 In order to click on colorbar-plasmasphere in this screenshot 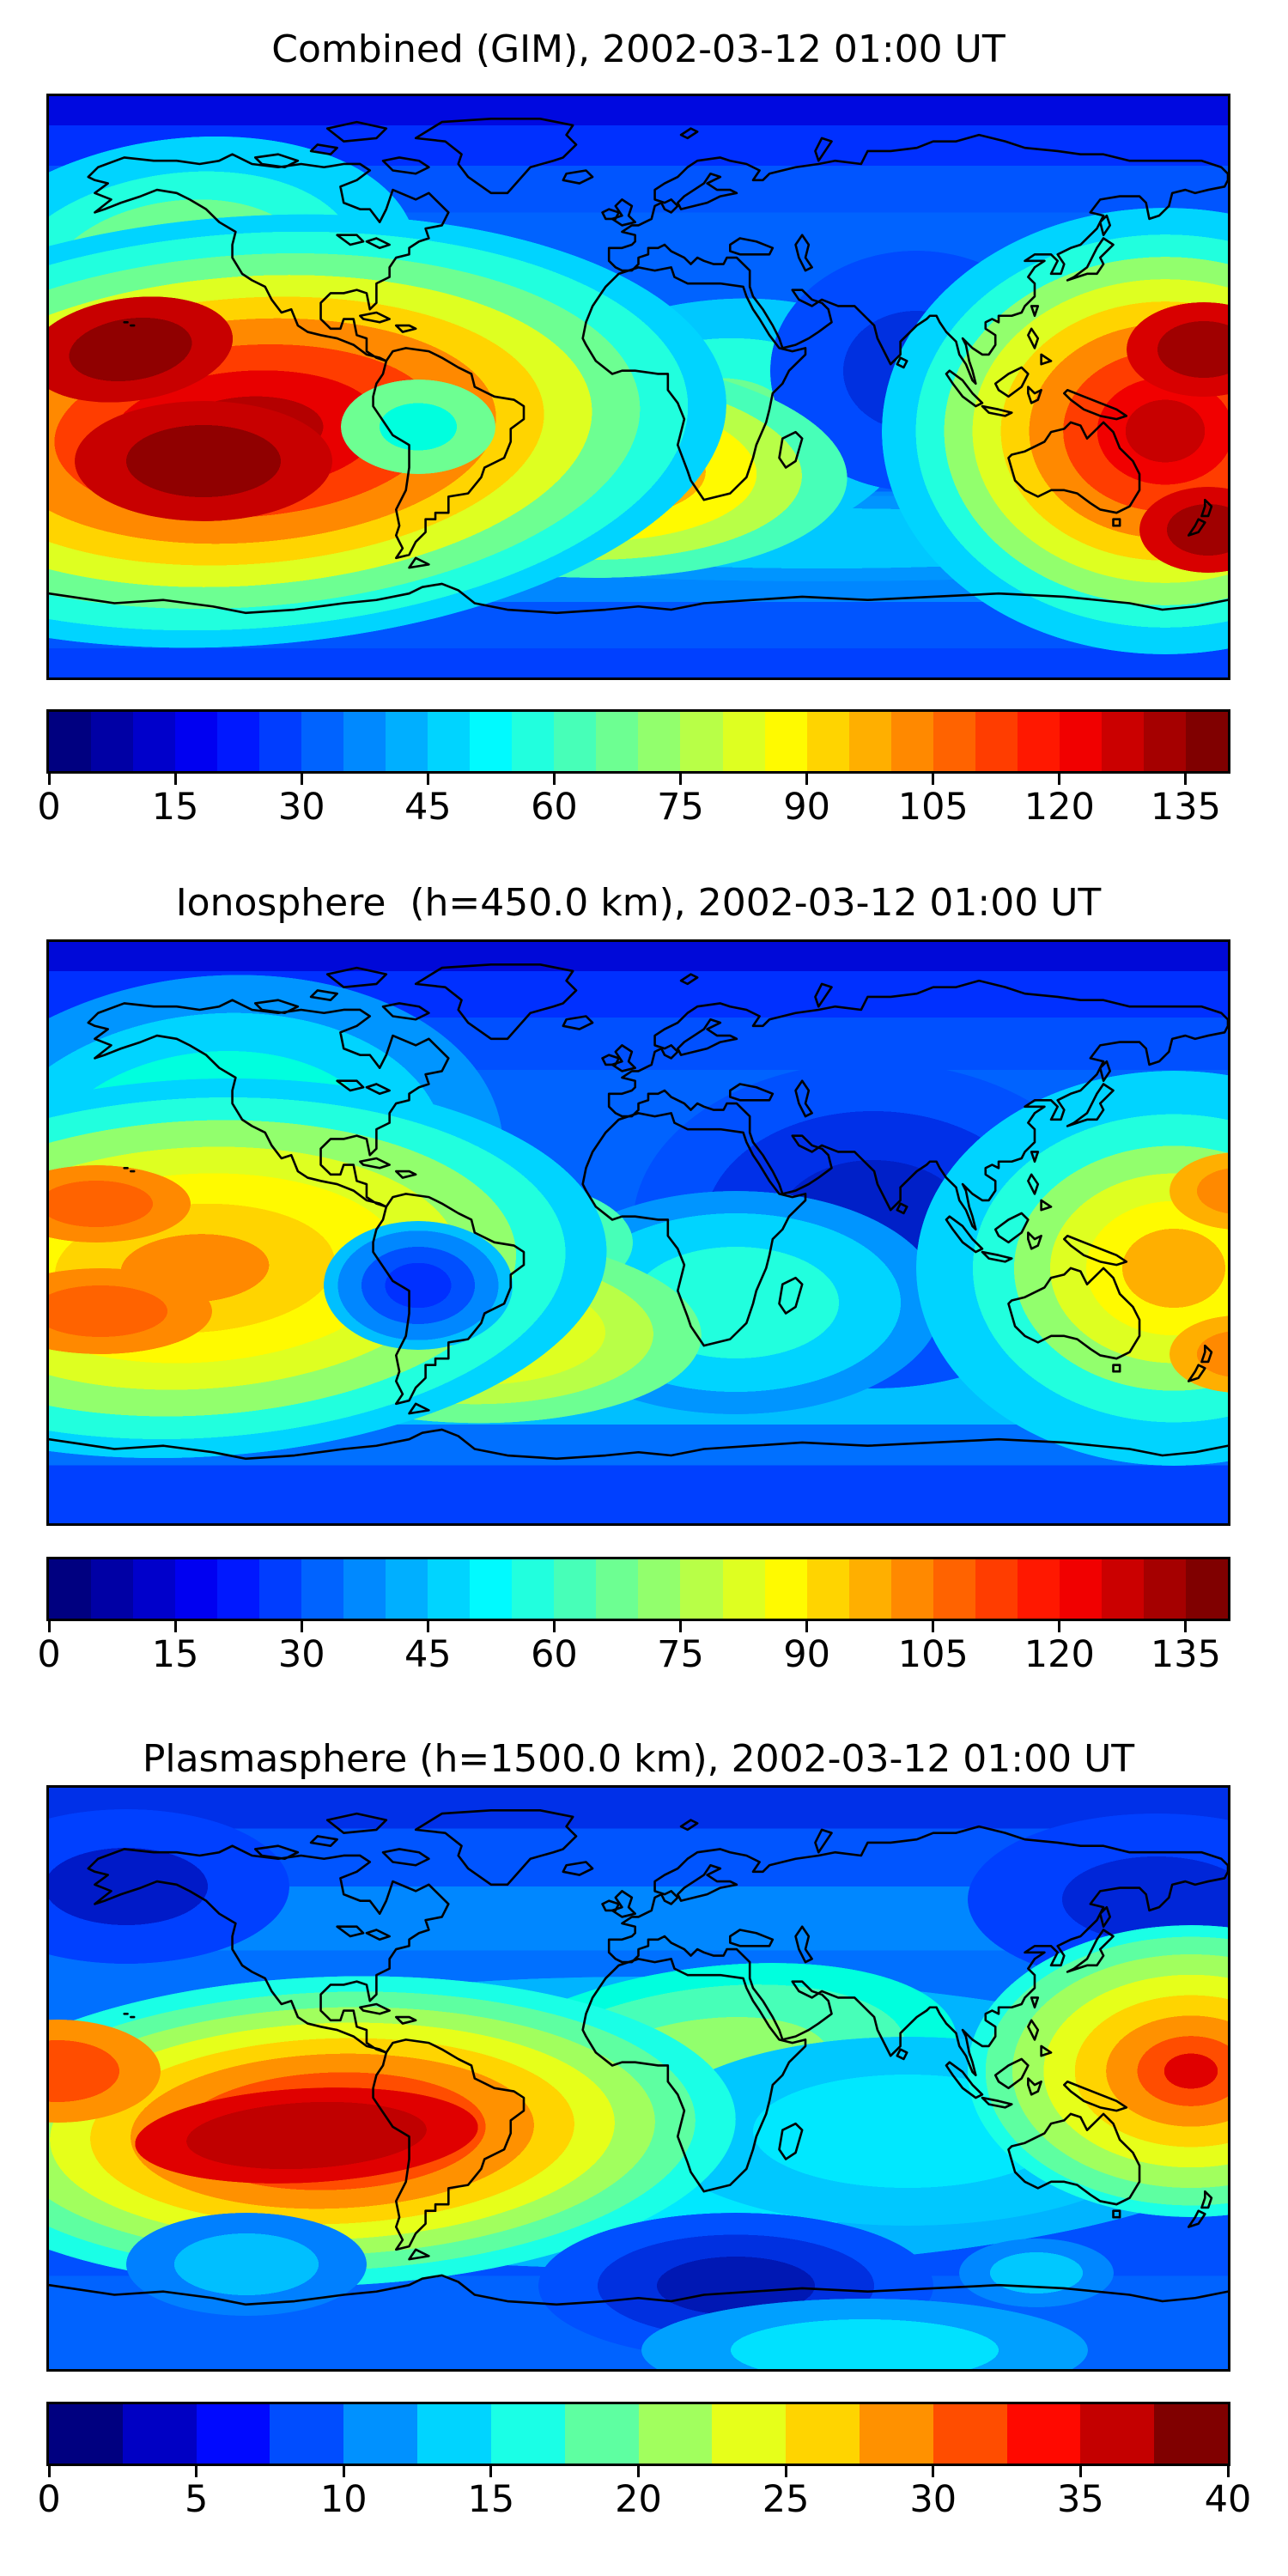, I will do `click(638, 2434)`.